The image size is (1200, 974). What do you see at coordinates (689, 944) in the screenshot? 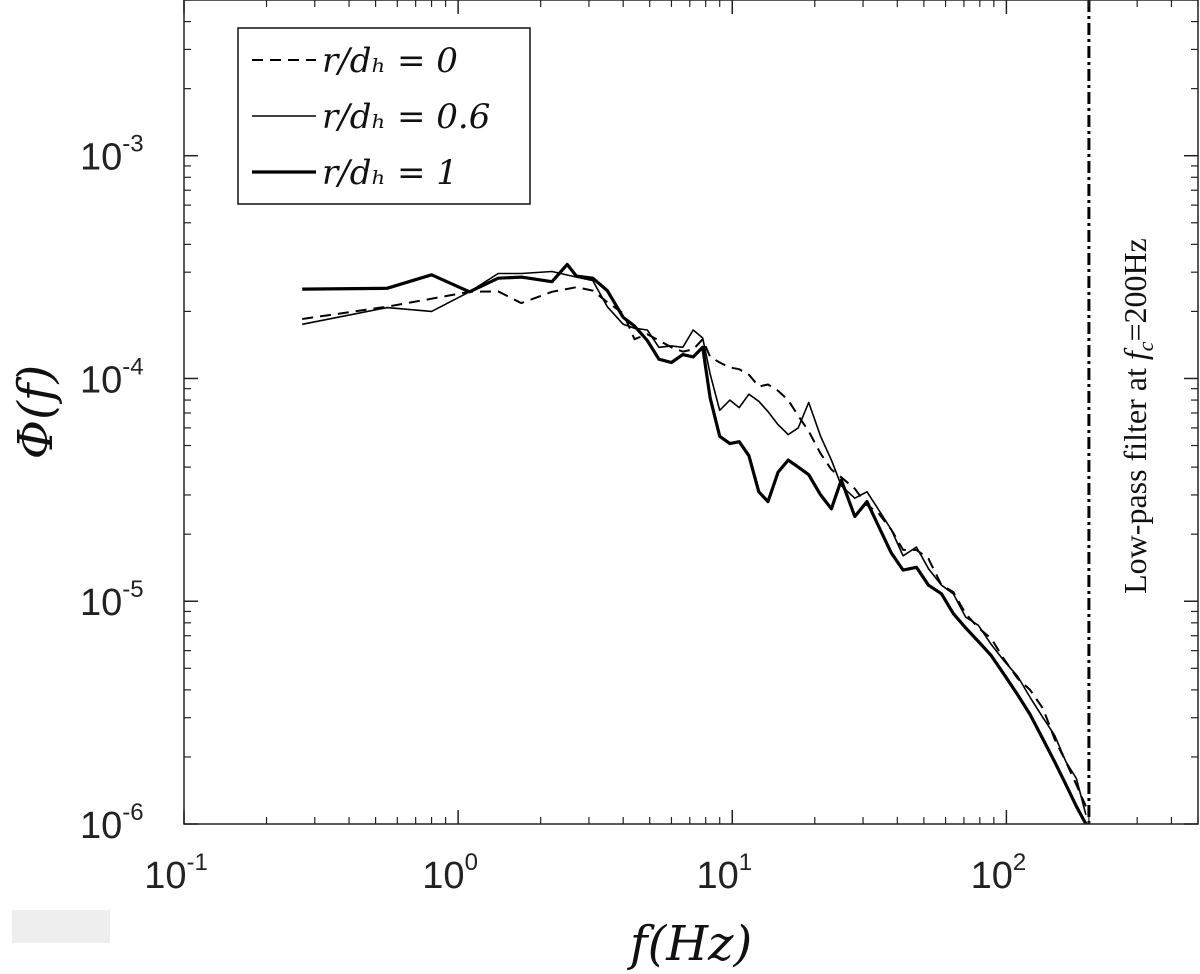
I see `x-axis-label: f(Hz)` at bounding box center [689, 944].